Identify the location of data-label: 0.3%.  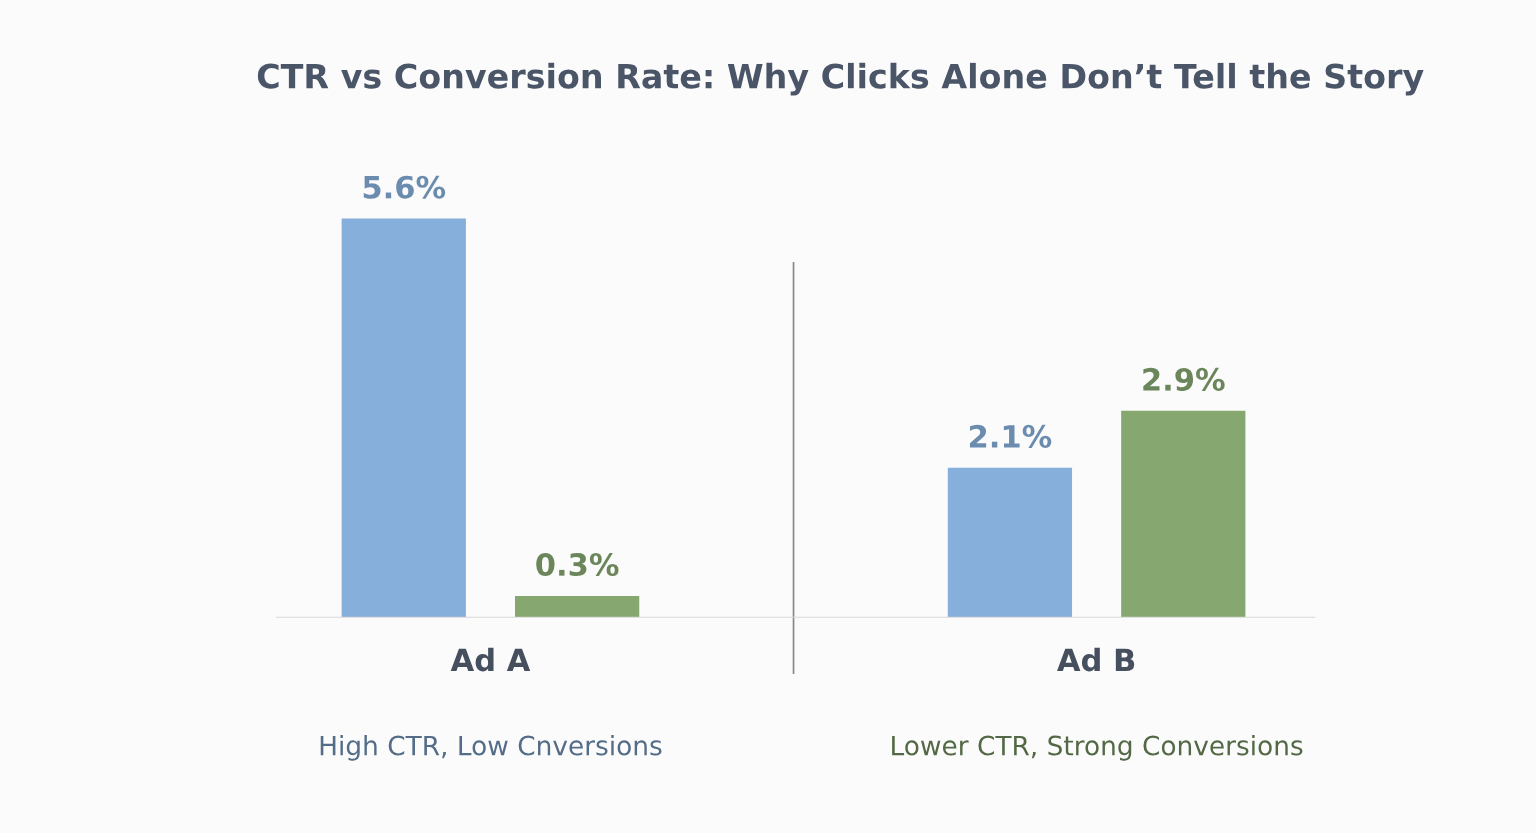
(577, 564).